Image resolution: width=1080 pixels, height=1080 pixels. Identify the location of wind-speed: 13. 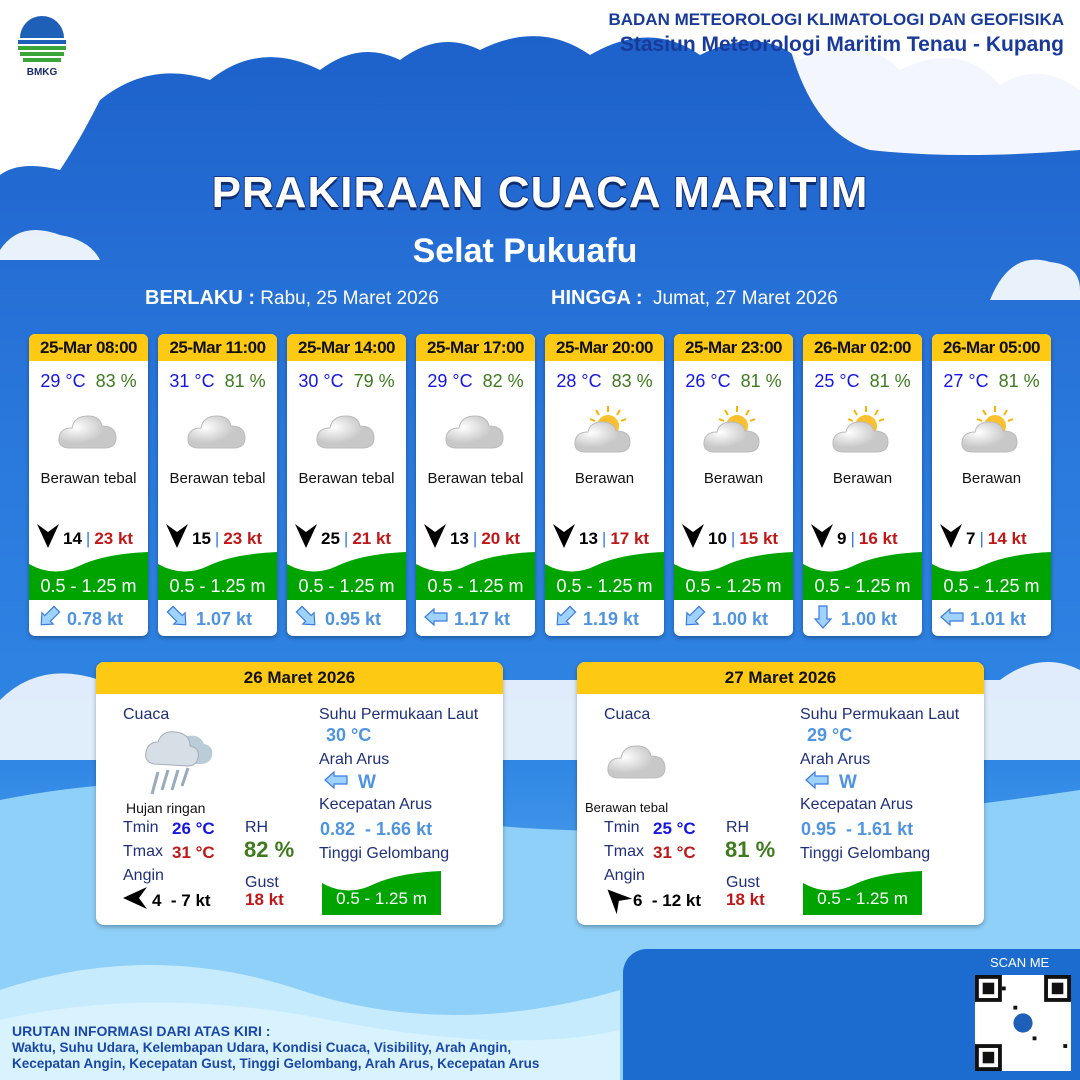
(459, 538).